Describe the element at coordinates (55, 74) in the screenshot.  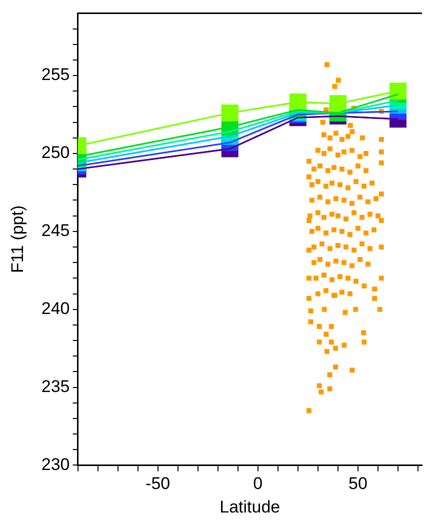
I see `y-tick-label: 255` at that location.